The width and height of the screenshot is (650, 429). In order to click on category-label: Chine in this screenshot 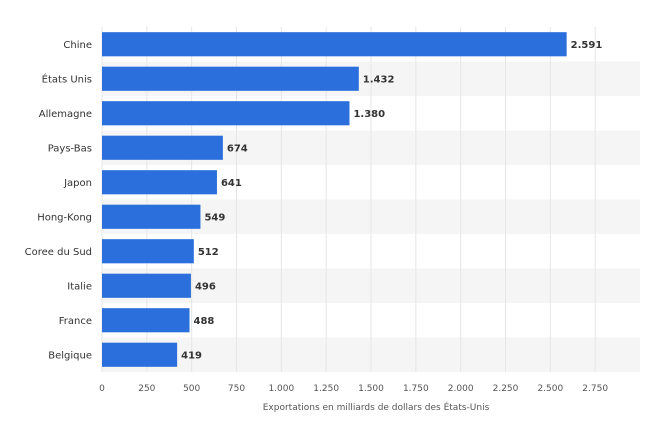, I will do `click(77, 45)`.